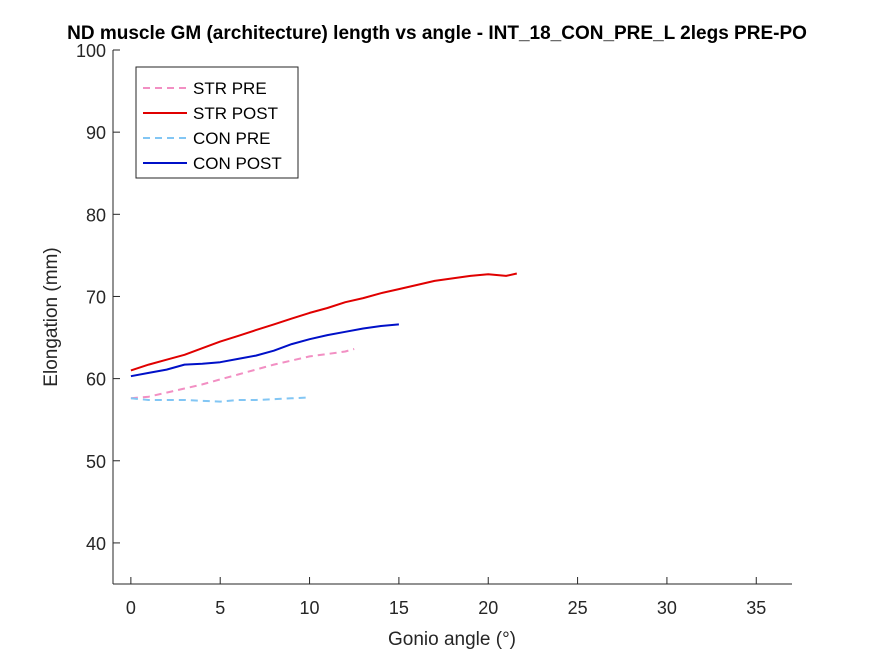  I want to click on y-axis: 40 50 60 70 80 90 100, so click(98, 297).